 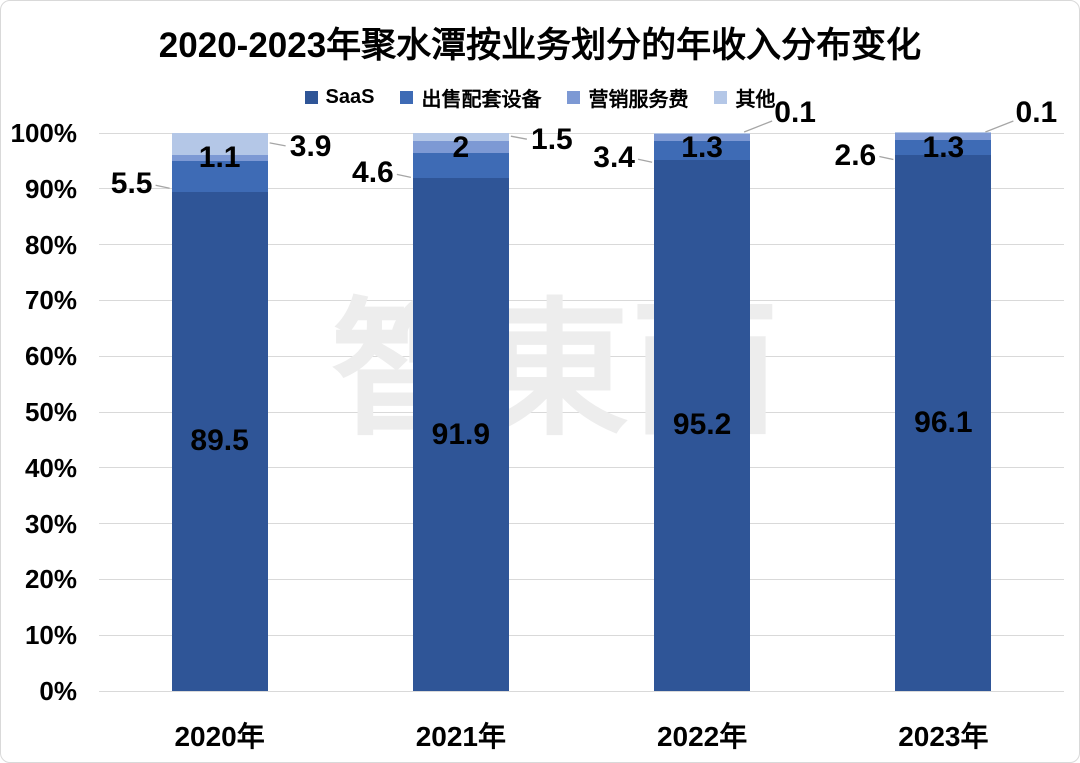 I want to click on data-label: 5.5, so click(x=131, y=184).